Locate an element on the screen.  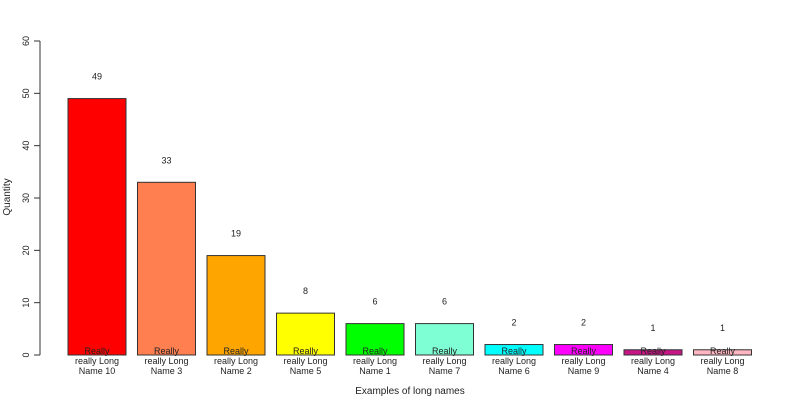
category-label-line: Name 6 is located at coordinates (514, 371).